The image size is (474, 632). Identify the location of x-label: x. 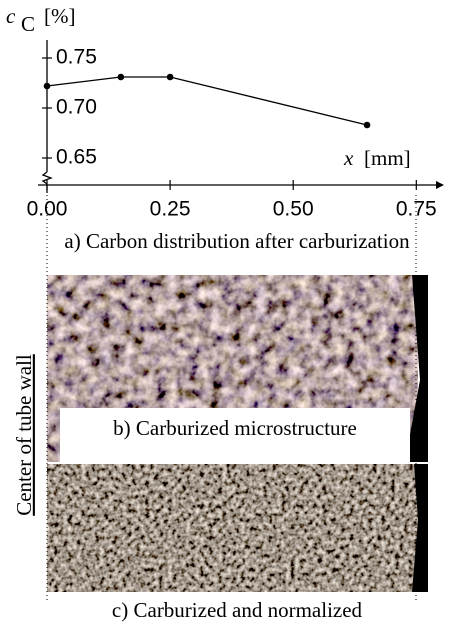
(348, 158).